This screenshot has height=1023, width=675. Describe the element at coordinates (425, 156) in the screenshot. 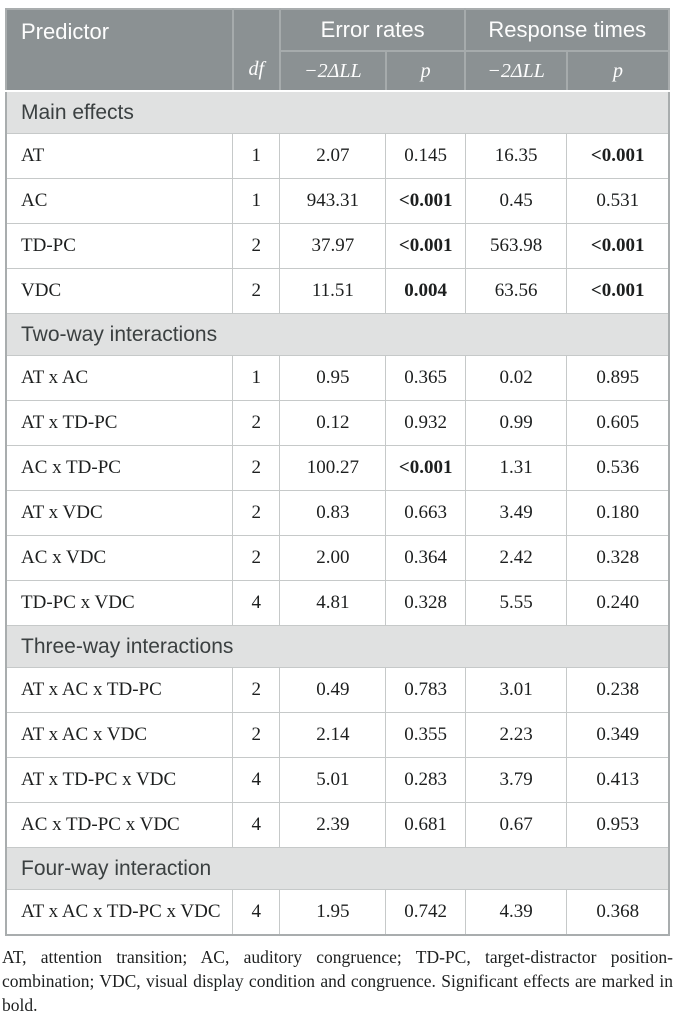

I see `cell-er-p: 0.145` at that location.